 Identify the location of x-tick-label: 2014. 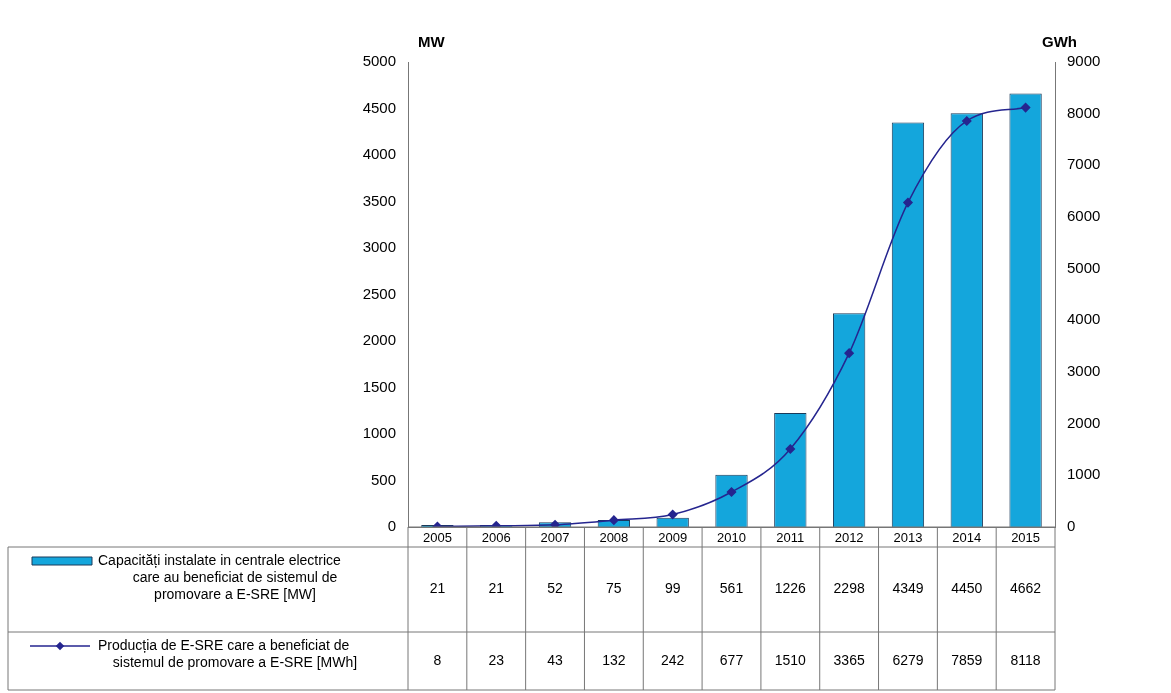
(967, 538).